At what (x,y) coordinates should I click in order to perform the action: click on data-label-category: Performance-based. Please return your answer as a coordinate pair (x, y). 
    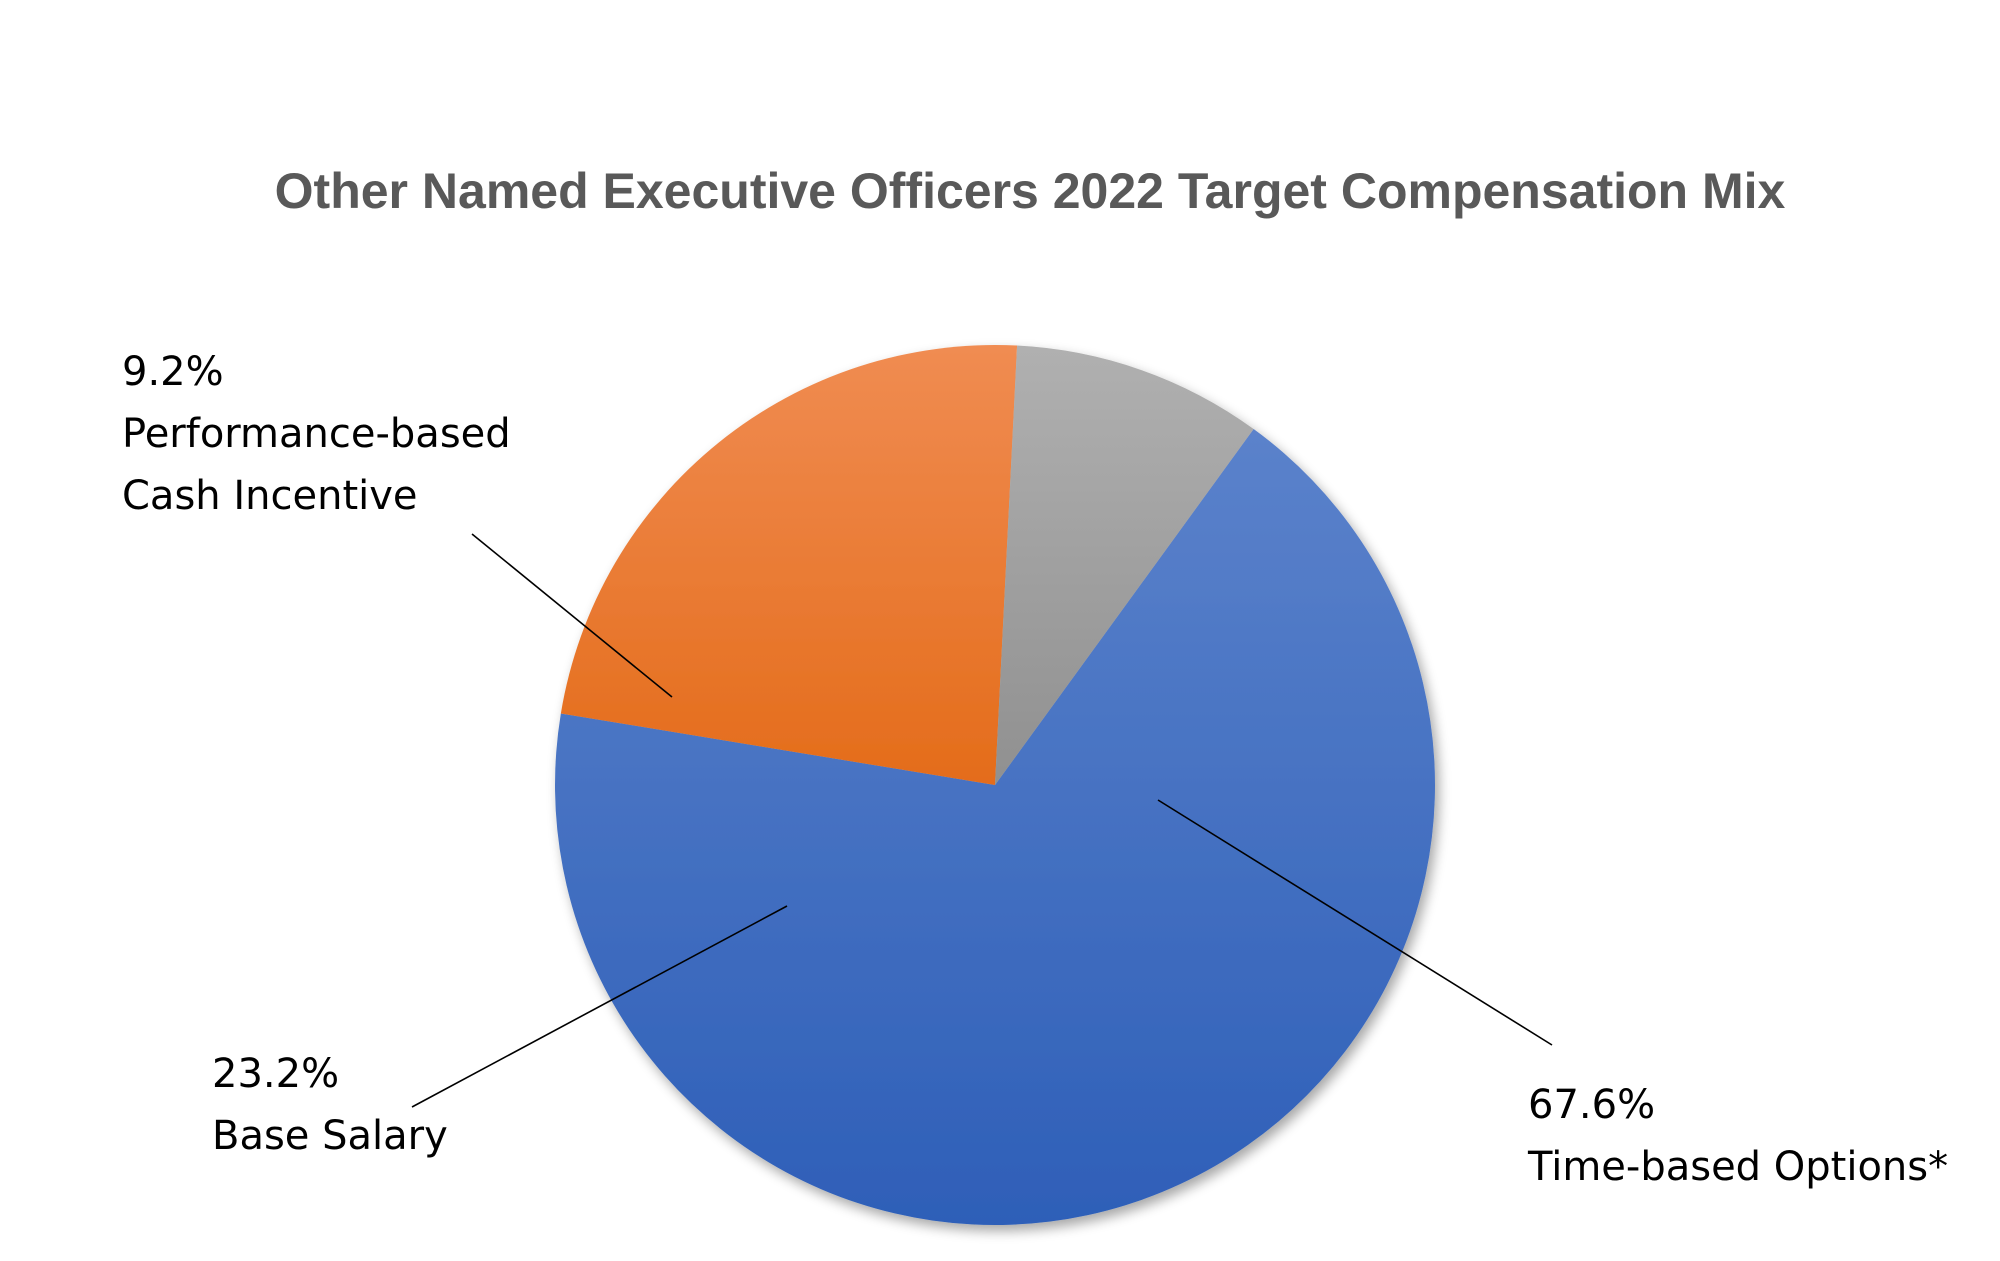
    Looking at the image, I should click on (316, 434).